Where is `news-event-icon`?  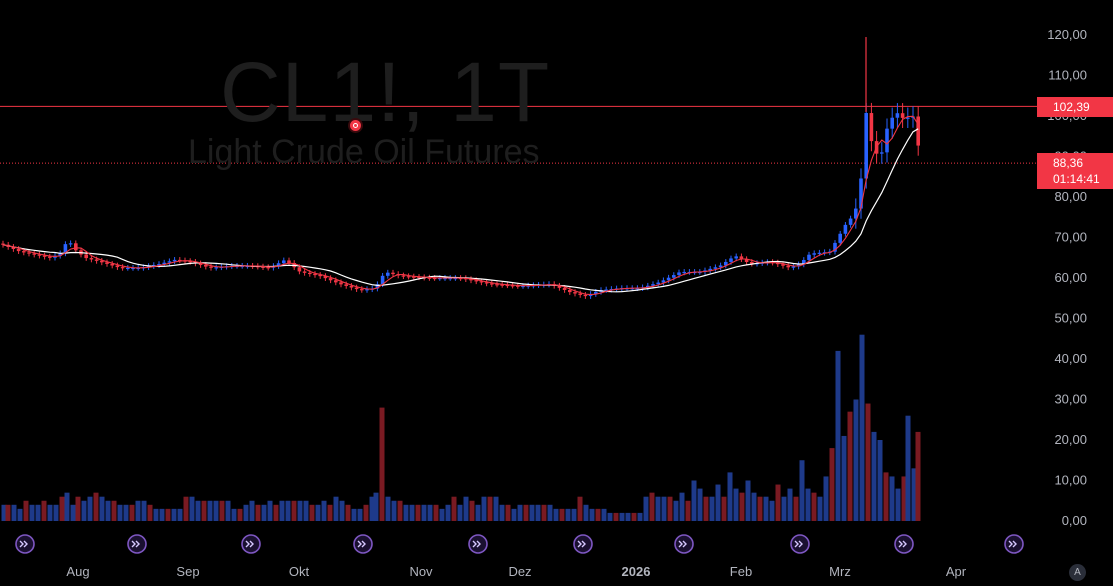 news-event-icon is located at coordinates (355, 125).